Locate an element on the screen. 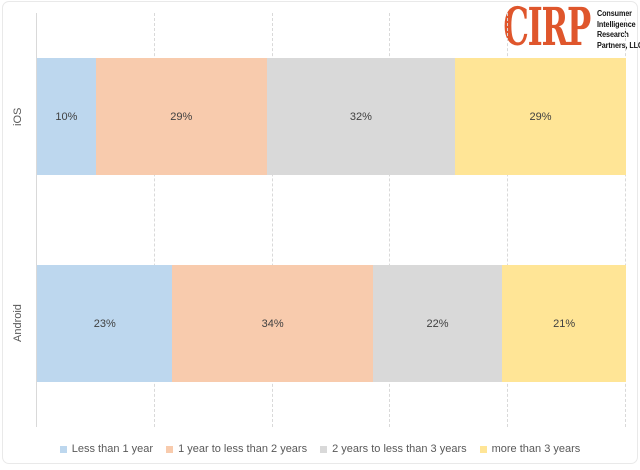  data-label: 23% is located at coordinates (104, 323).